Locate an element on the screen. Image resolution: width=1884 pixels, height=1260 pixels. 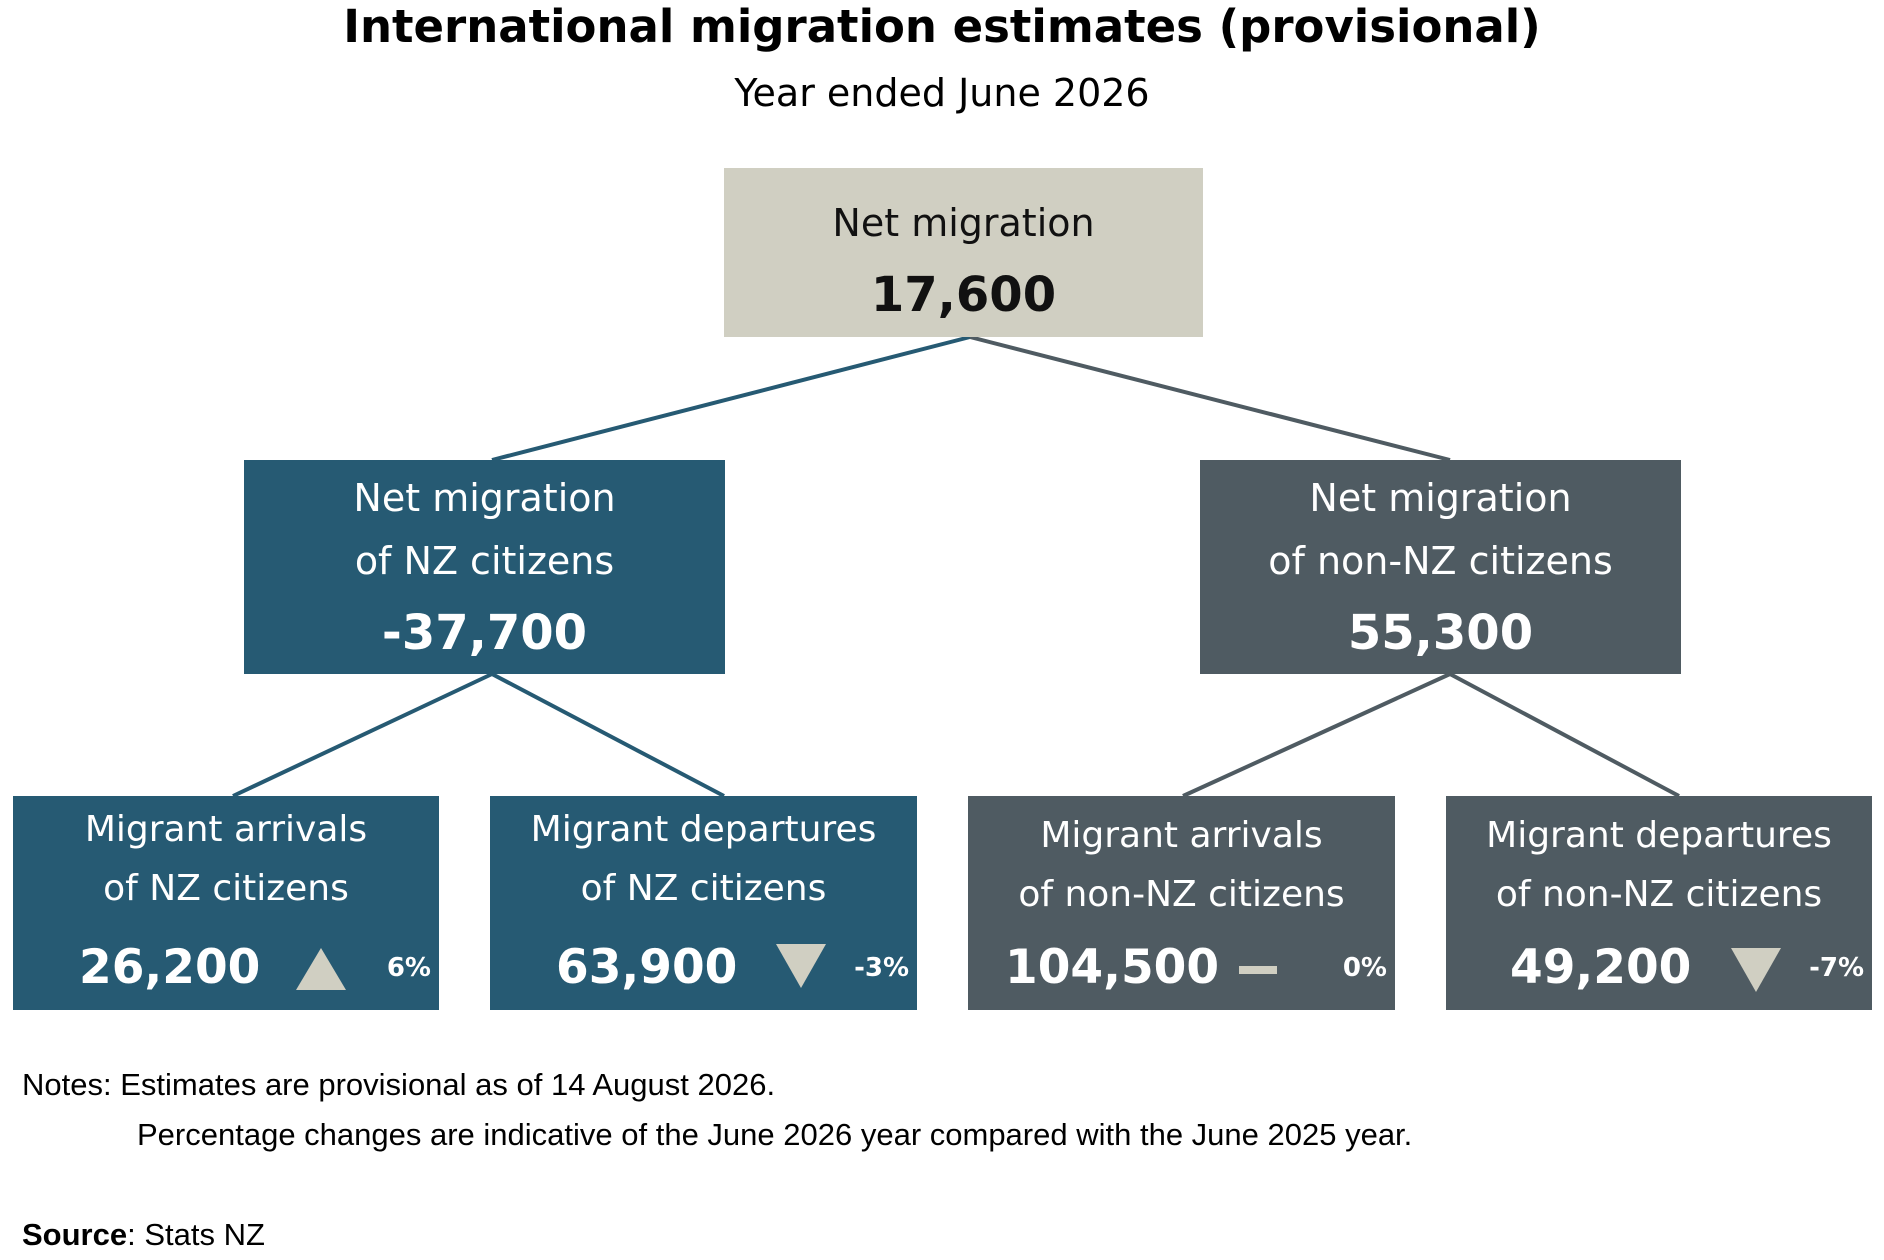
net-migration-value: 17,600 is located at coordinates (963, 295).